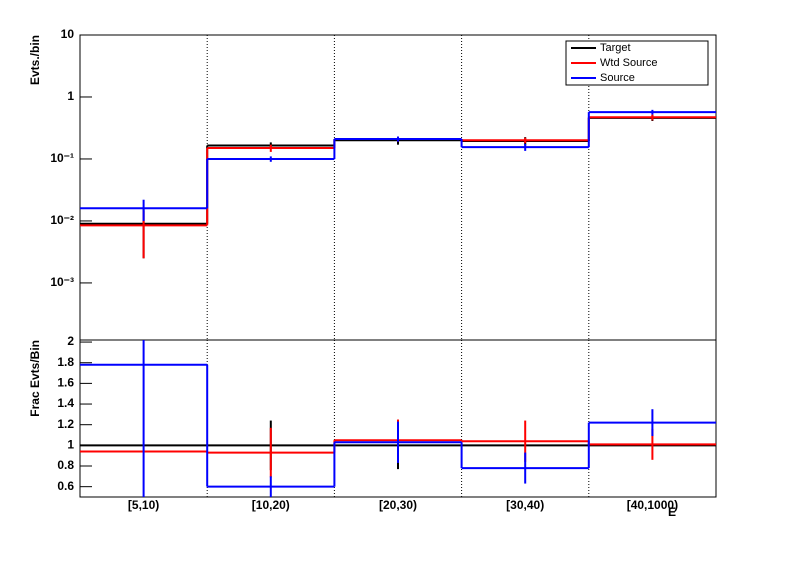 The width and height of the screenshot is (796, 572). What do you see at coordinates (70, 341) in the screenshot?
I see `y-tick-label: 2` at bounding box center [70, 341].